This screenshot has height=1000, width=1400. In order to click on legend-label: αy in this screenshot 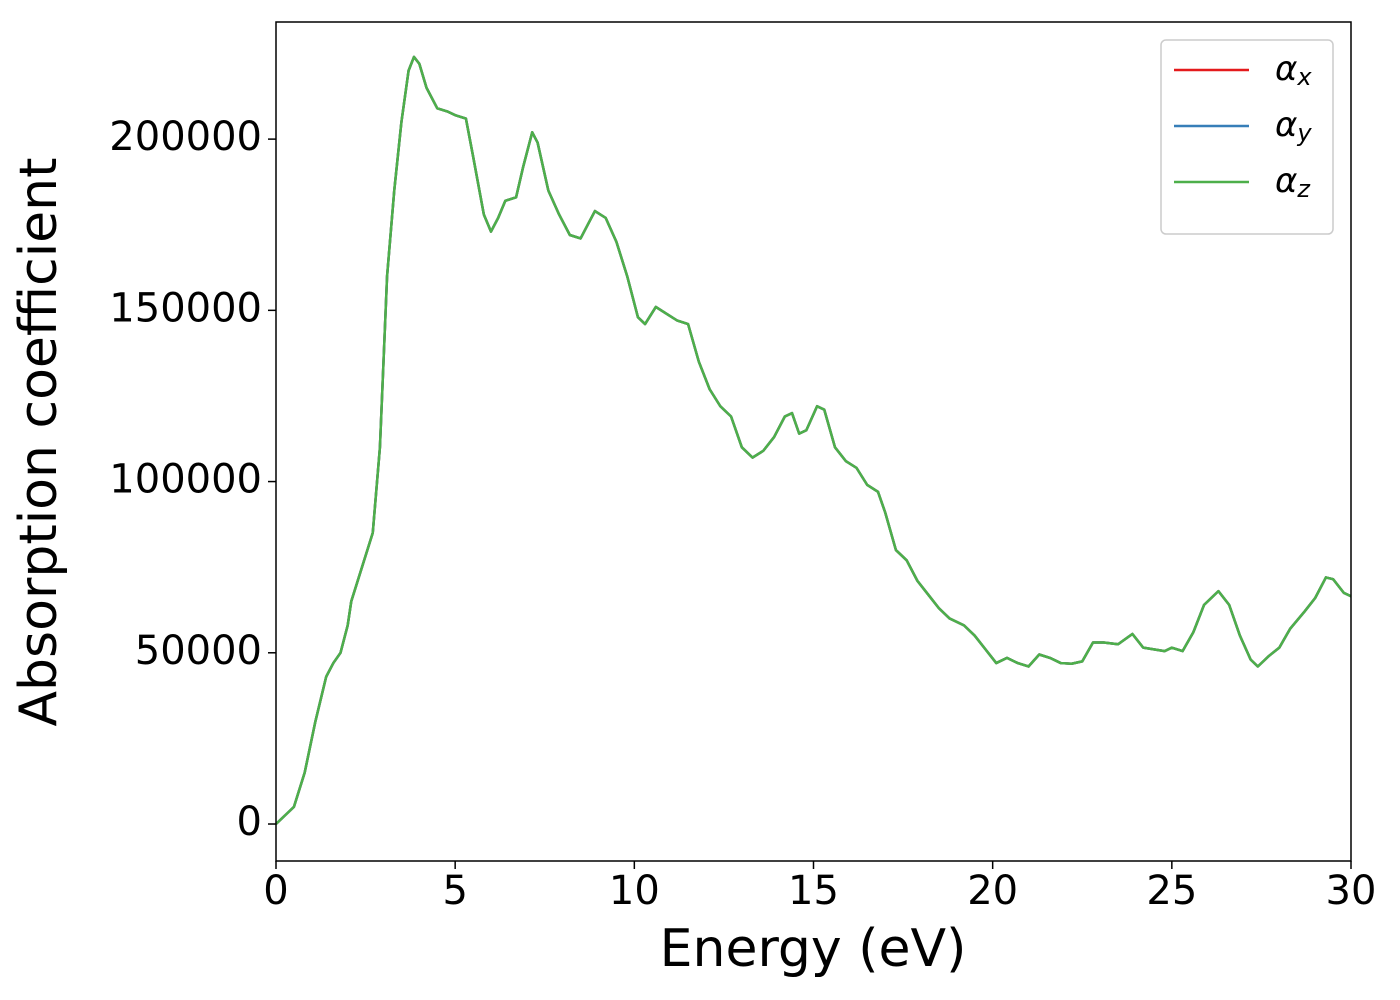, I will do `click(1293, 126)`.